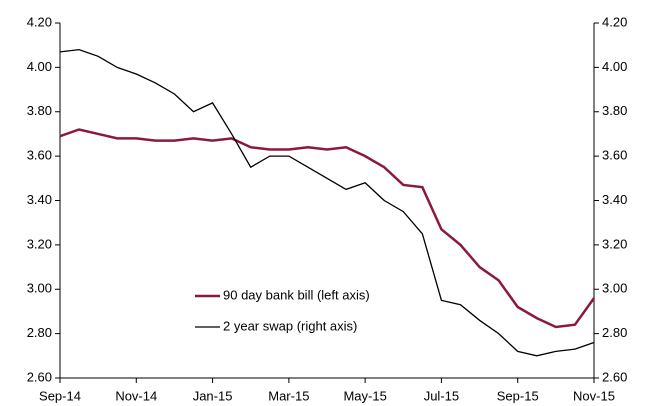  I want to click on y-tick-label: 3.40, so click(39, 199).